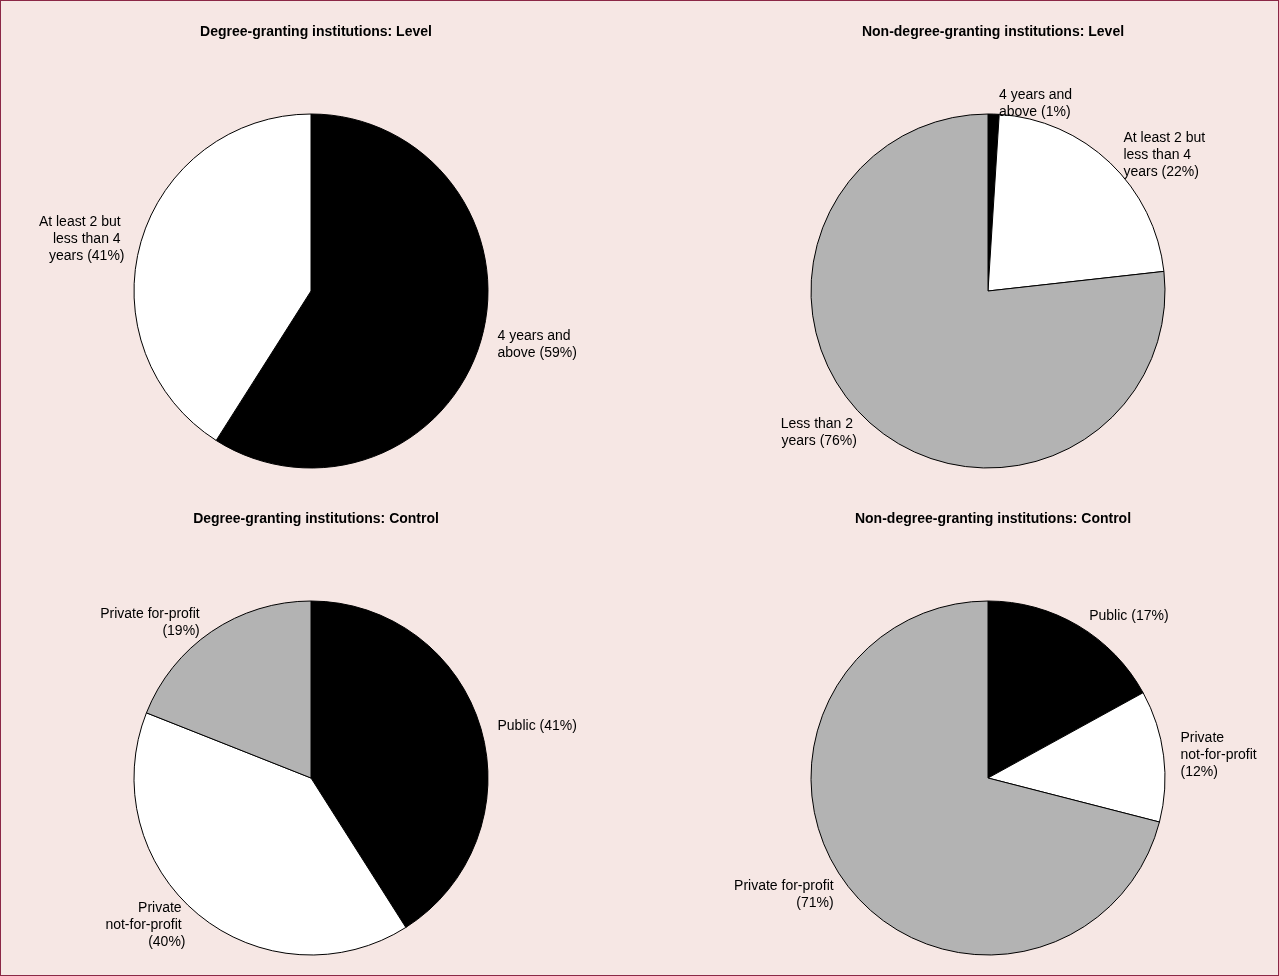  What do you see at coordinates (1129, 615) in the screenshot?
I see `slice-label: Public (17%)` at bounding box center [1129, 615].